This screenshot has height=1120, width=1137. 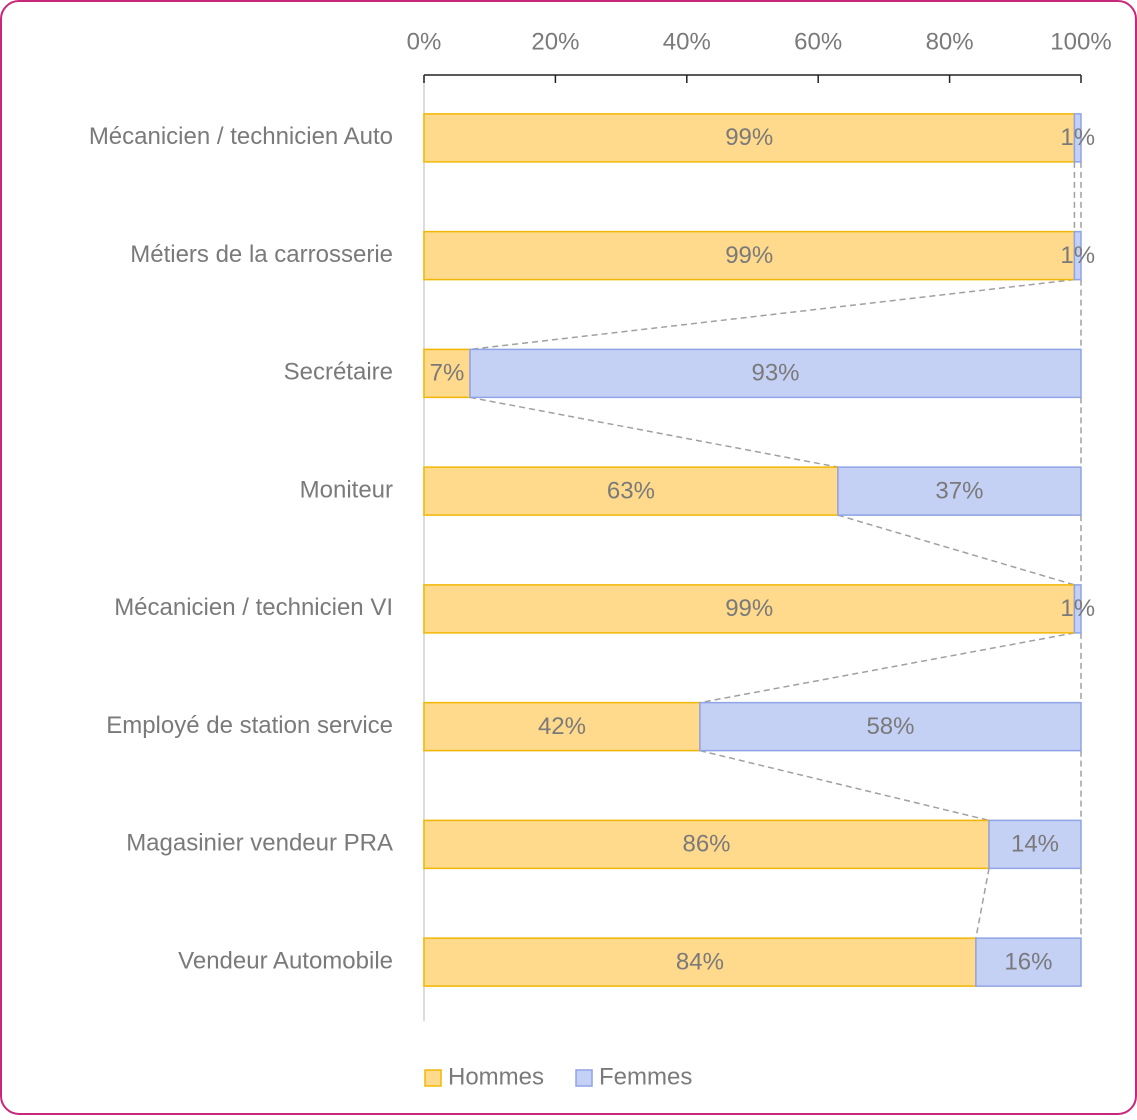 I want to click on data-label: 7%, so click(x=447, y=373).